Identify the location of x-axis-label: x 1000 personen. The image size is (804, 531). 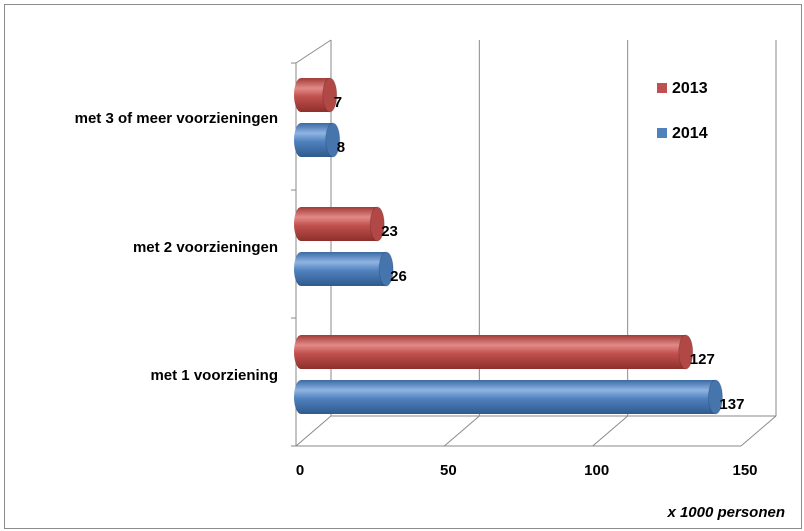
(725, 512).